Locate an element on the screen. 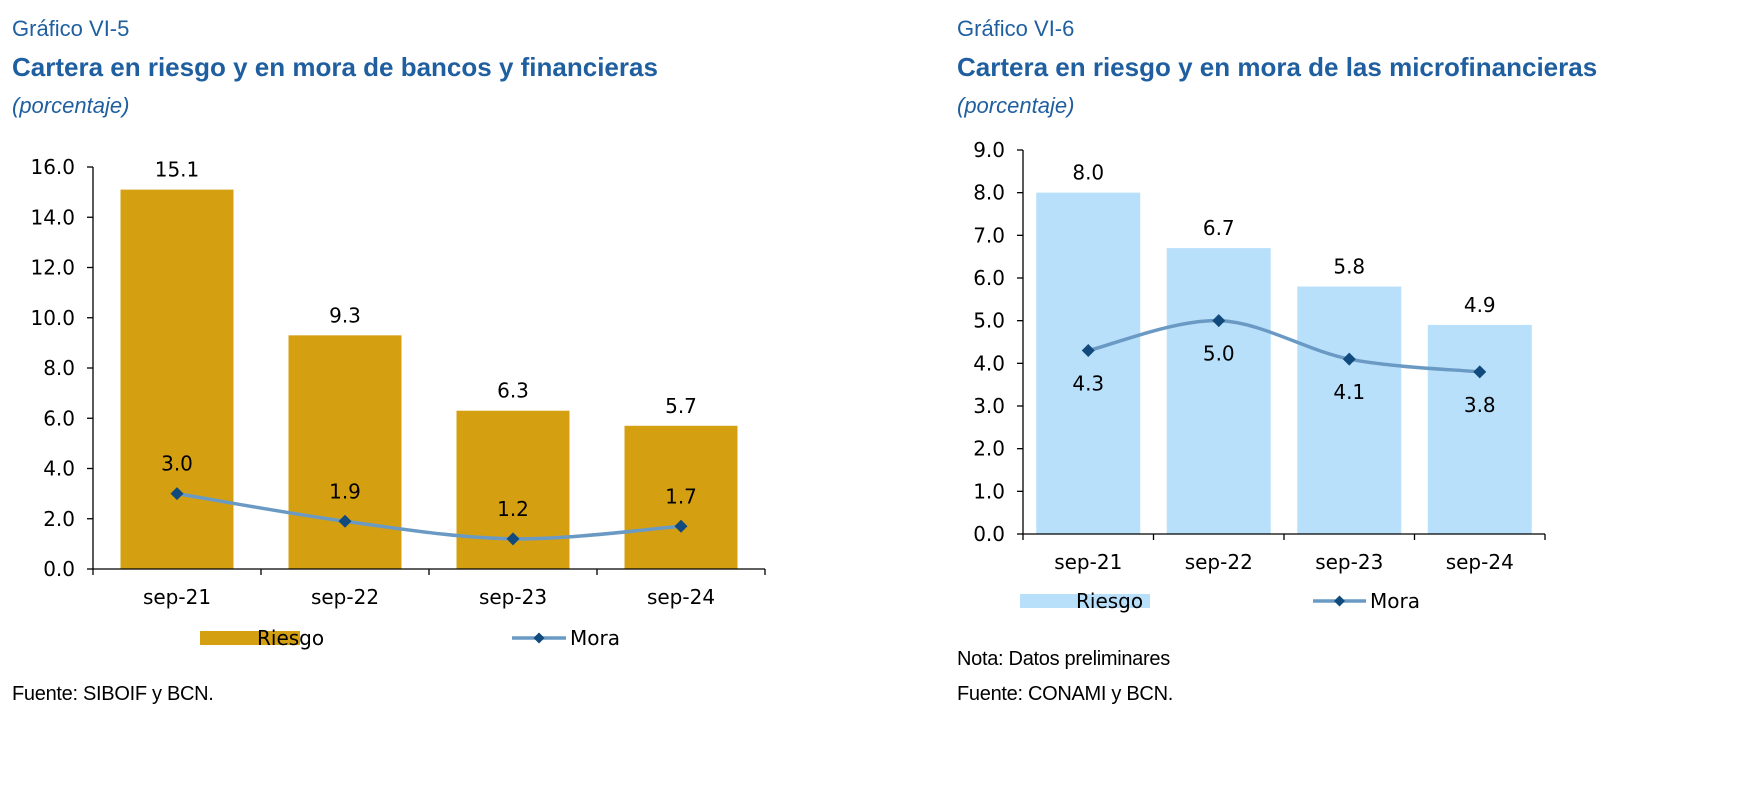 This screenshot has width=1761, height=809. y-tick-label: 7.0 is located at coordinates (989, 235).